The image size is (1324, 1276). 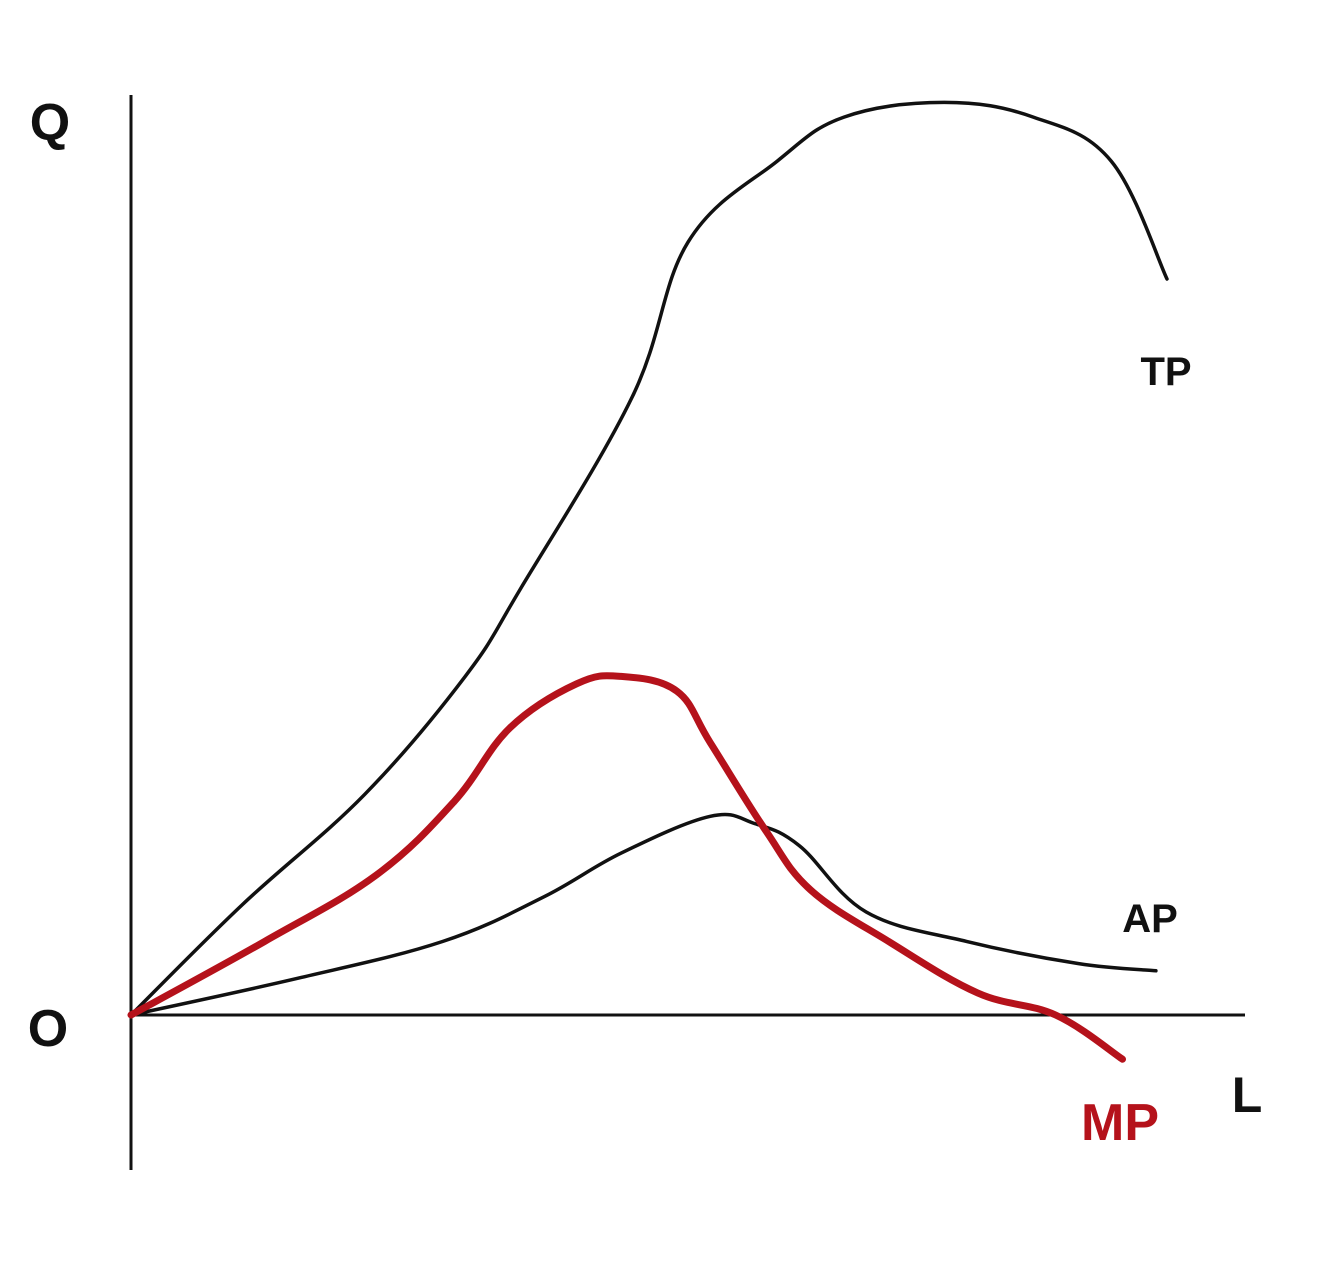 I want to click on x-axis-label: L, so click(x=1247, y=1095).